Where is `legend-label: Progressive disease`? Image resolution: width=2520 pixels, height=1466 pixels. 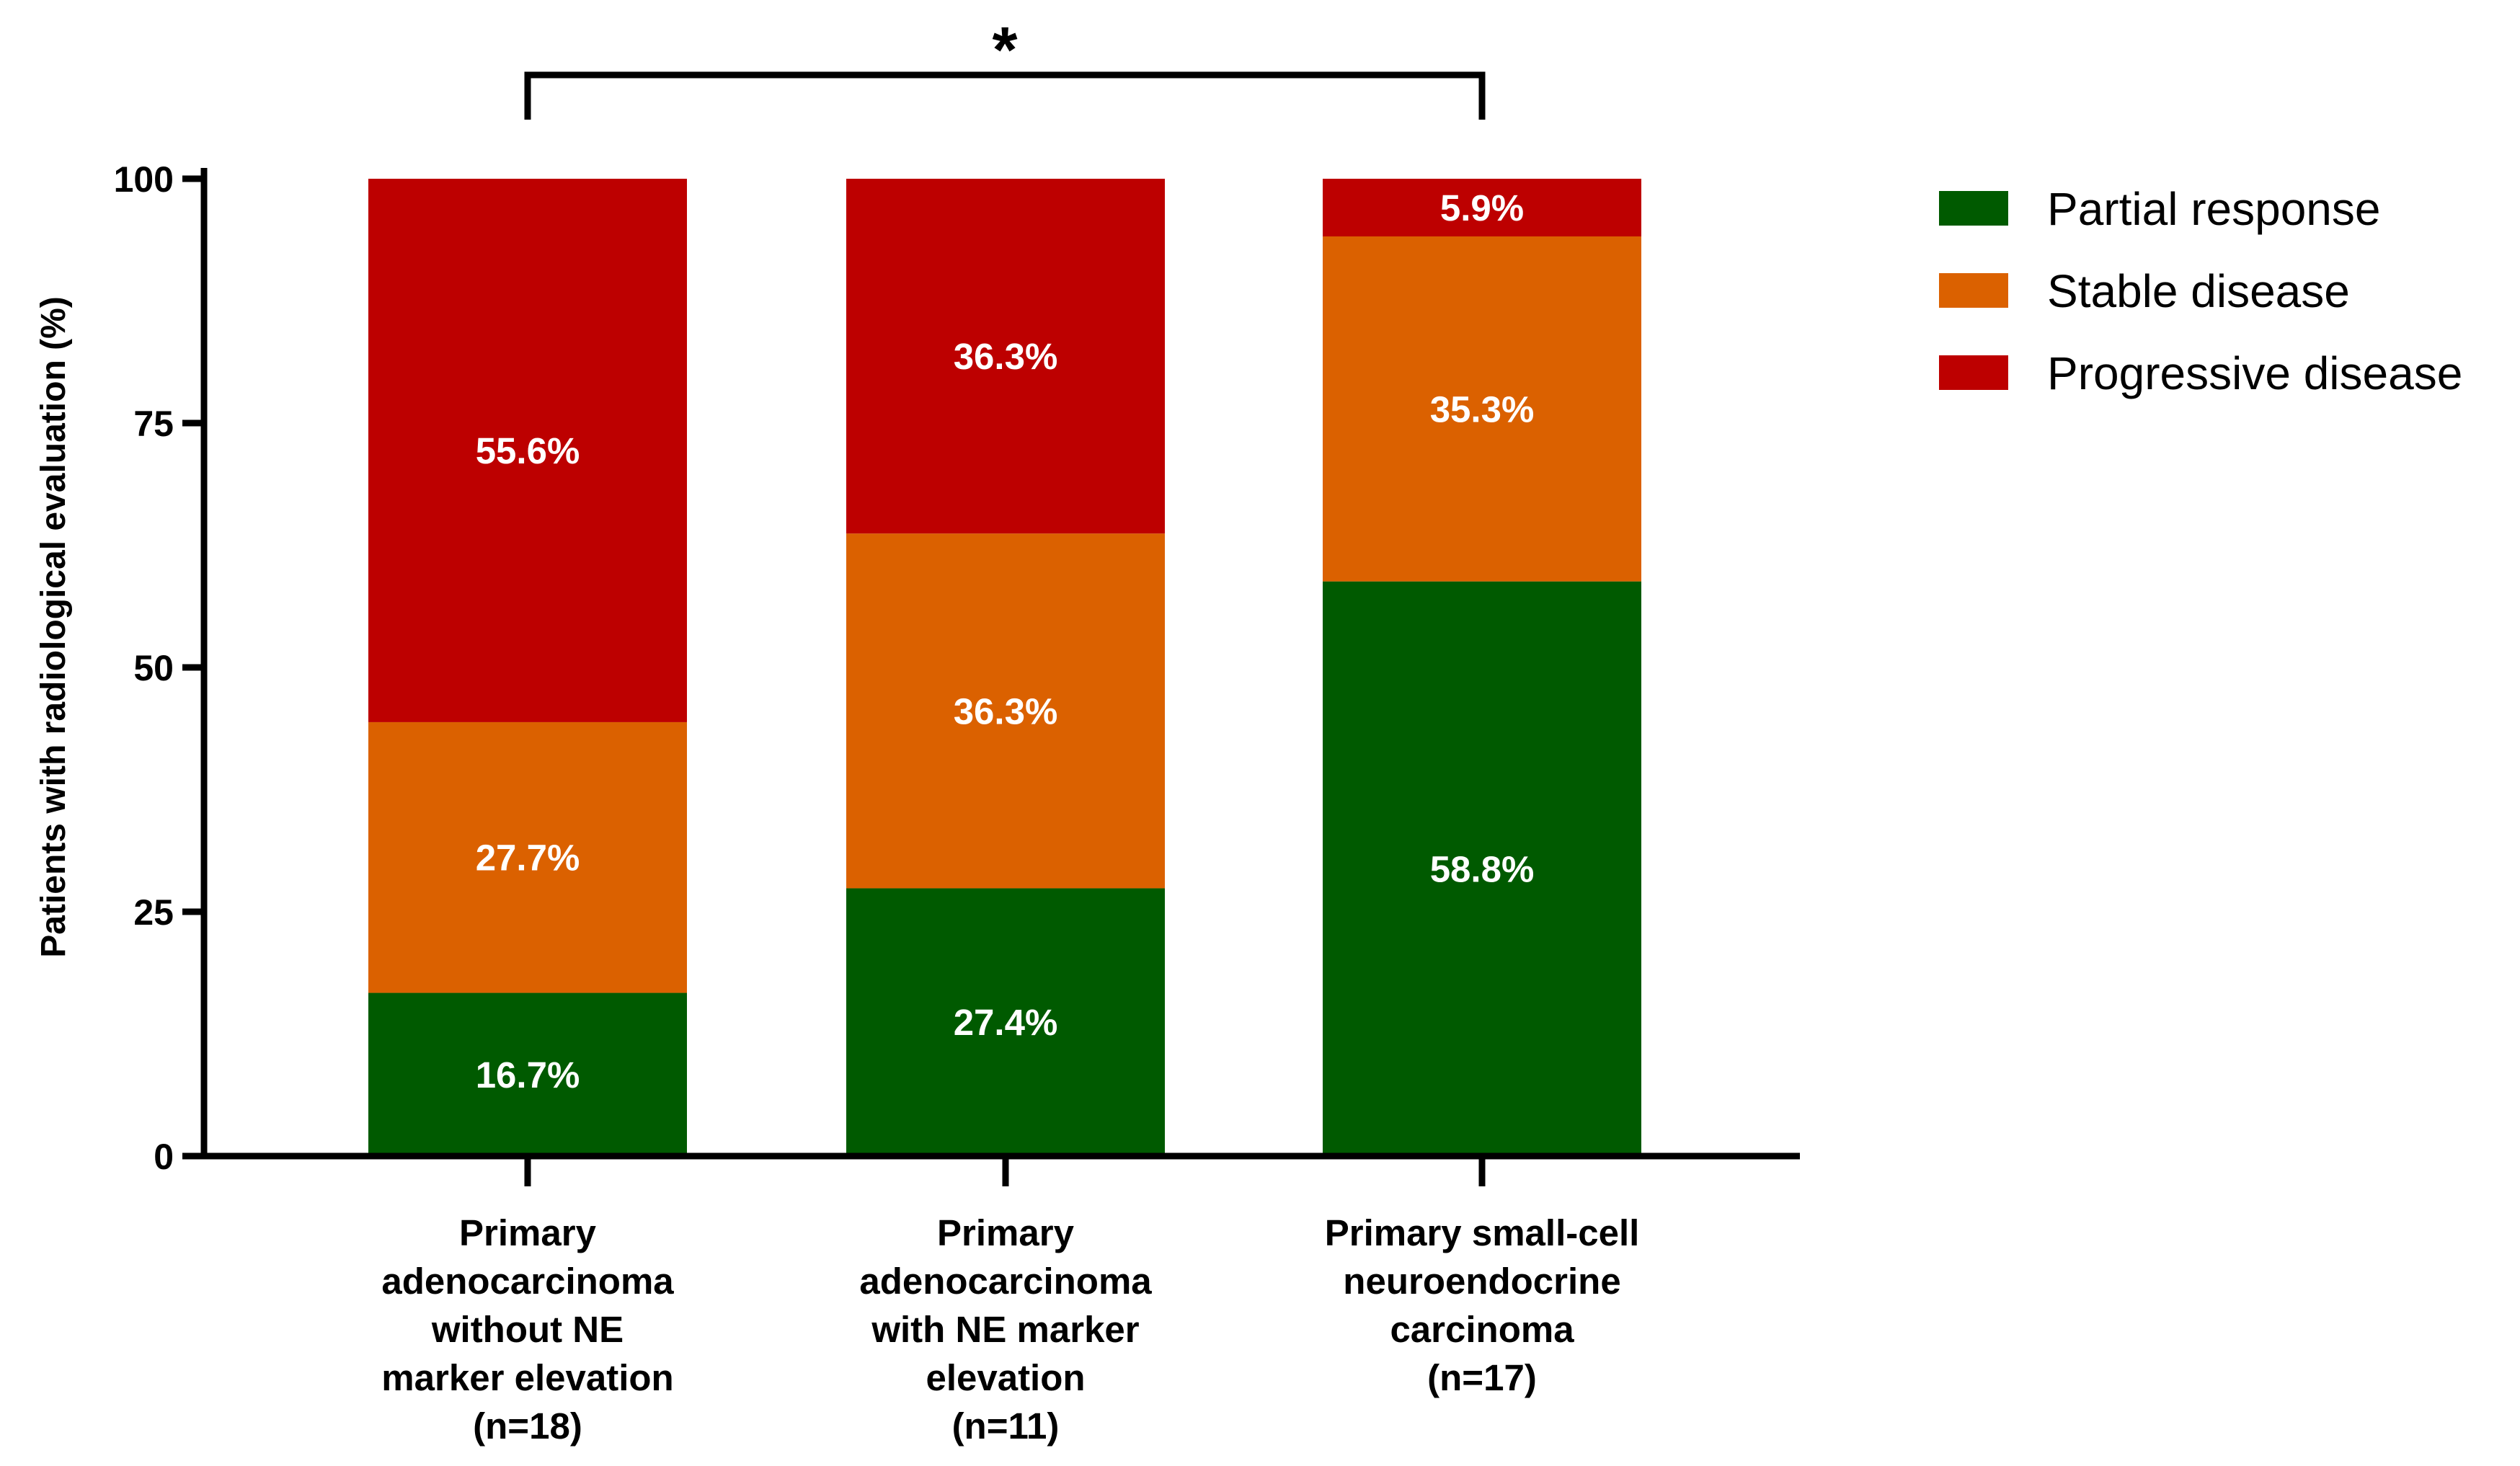 legend-label: Progressive disease is located at coordinates (2254, 373).